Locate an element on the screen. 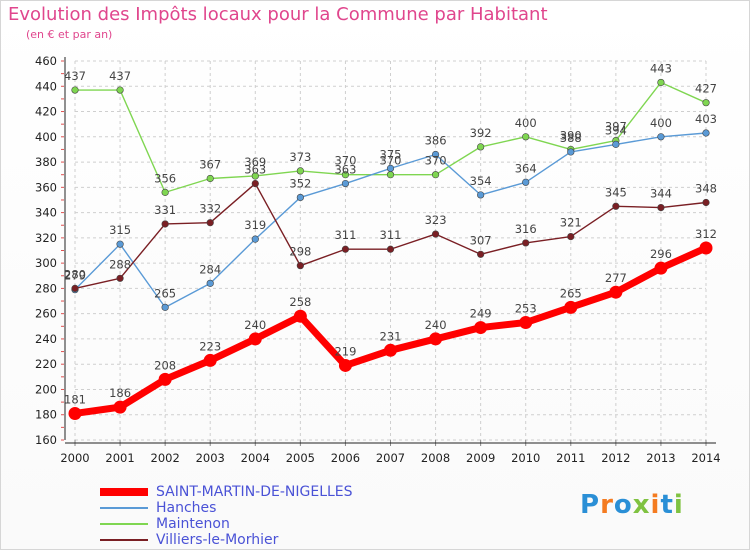 The height and width of the screenshot is (550, 750). x-tick-label: 2002 is located at coordinates (165, 458).